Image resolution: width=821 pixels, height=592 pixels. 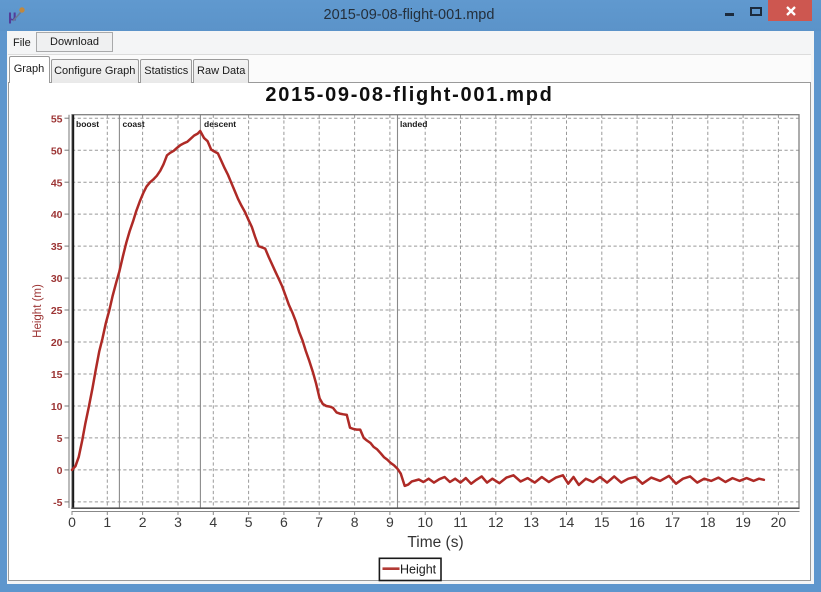 What do you see at coordinates (460, 522) in the screenshot?
I see `svg-text: 11` at bounding box center [460, 522].